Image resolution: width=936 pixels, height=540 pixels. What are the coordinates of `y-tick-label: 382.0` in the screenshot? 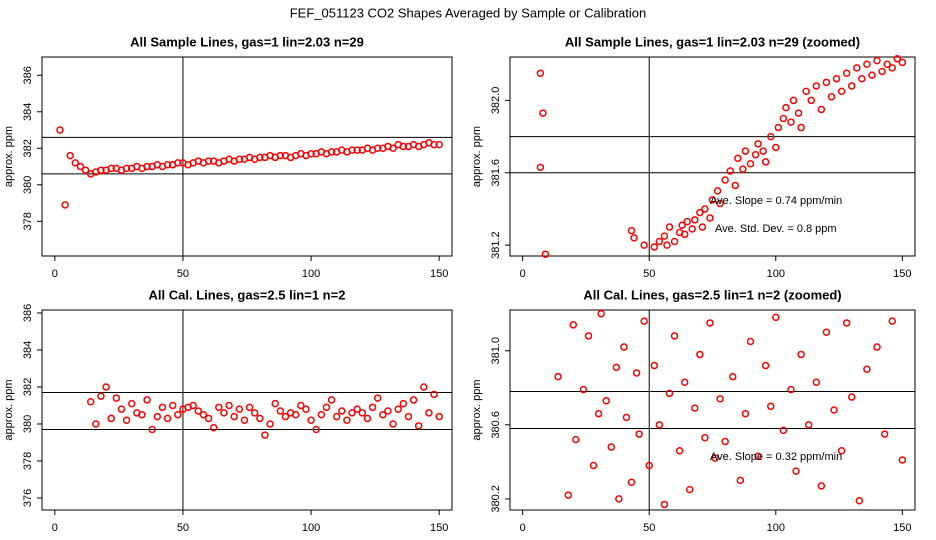 It's located at (496, 101).